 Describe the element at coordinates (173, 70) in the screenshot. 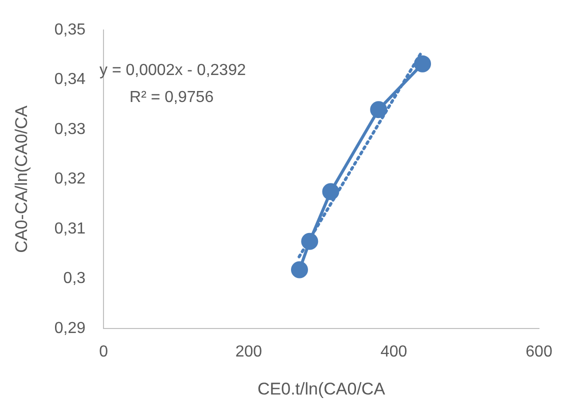

I see `annotation: y = 0,0002x - 0,2392` at that location.